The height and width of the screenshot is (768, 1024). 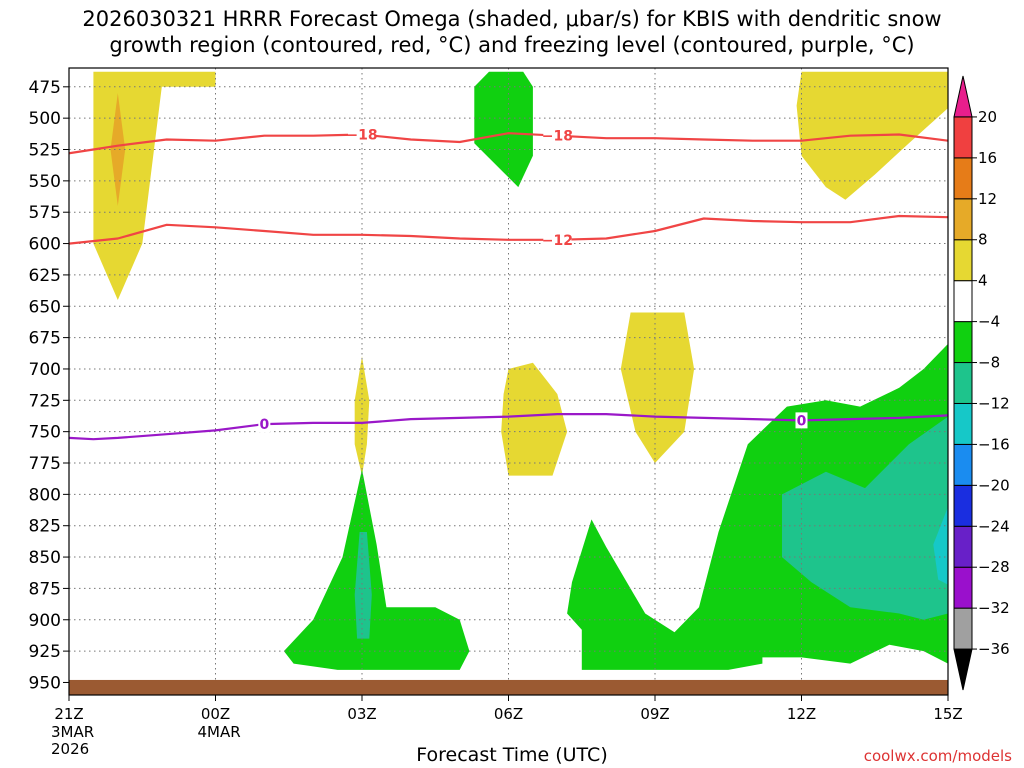 What do you see at coordinates (45, 119) in the screenshot?
I see `y-tick-label-500: 500` at bounding box center [45, 119].